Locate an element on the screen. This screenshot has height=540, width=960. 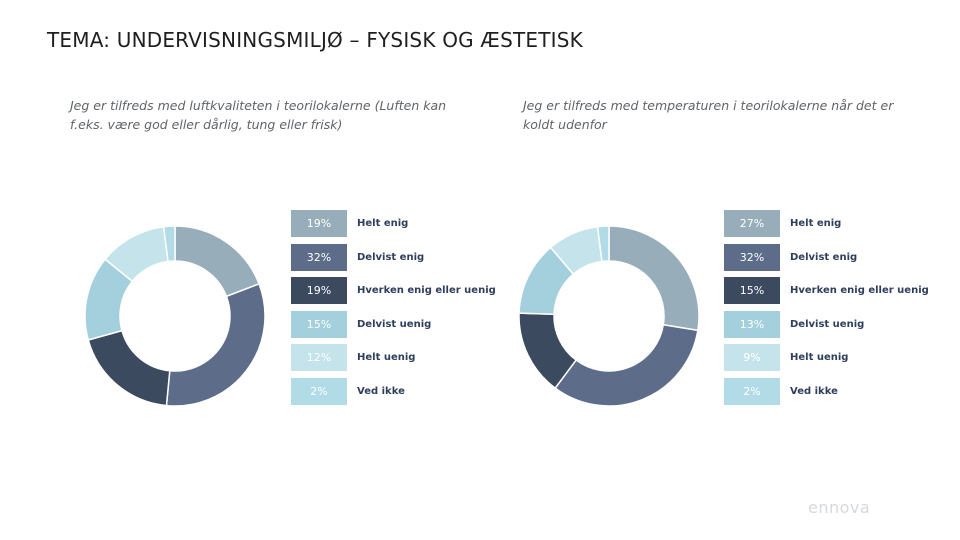
legend-item-helt-uenig: 9% Helt uenig is located at coordinates (786, 358).